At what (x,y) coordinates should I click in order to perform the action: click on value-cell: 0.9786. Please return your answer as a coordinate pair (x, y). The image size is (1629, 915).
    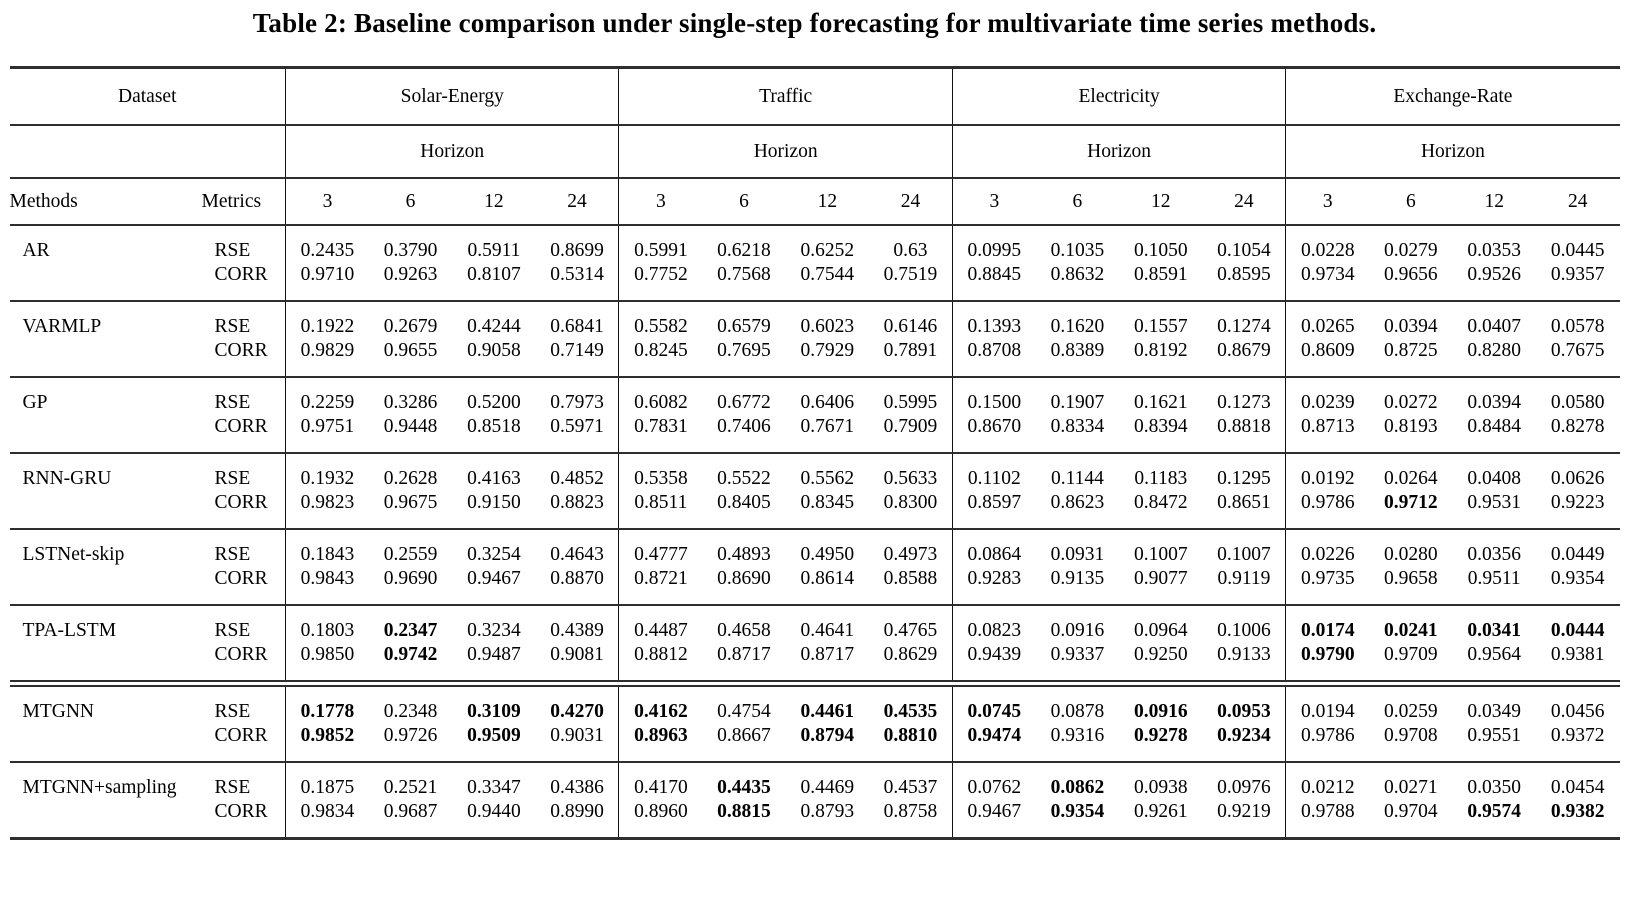
    Looking at the image, I should click on (1327, 510).